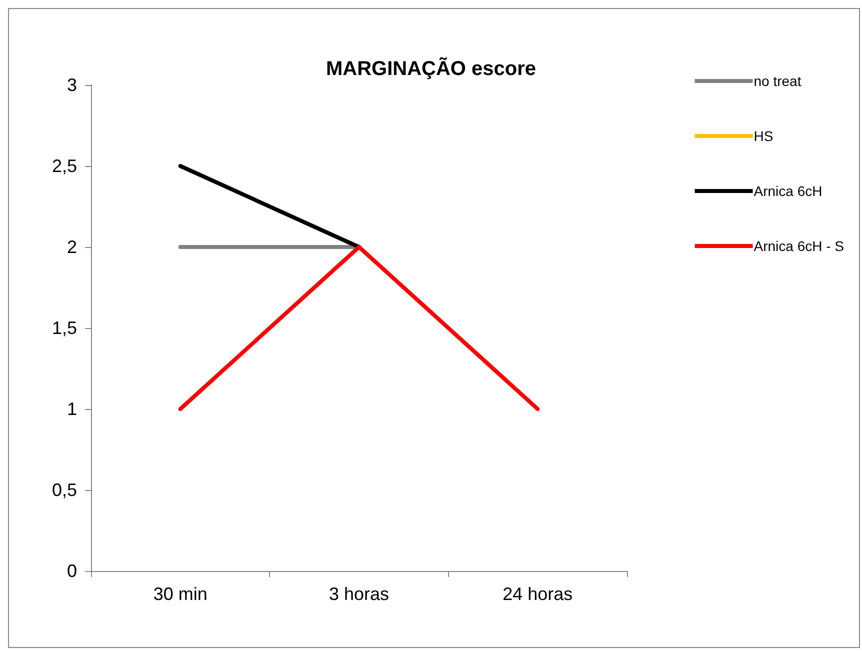 Image resolution: width=862 pixels, height=652 pixels. Describe the element at coordinates (71, 85) in the screenshot. I see `text: 3` at that location.